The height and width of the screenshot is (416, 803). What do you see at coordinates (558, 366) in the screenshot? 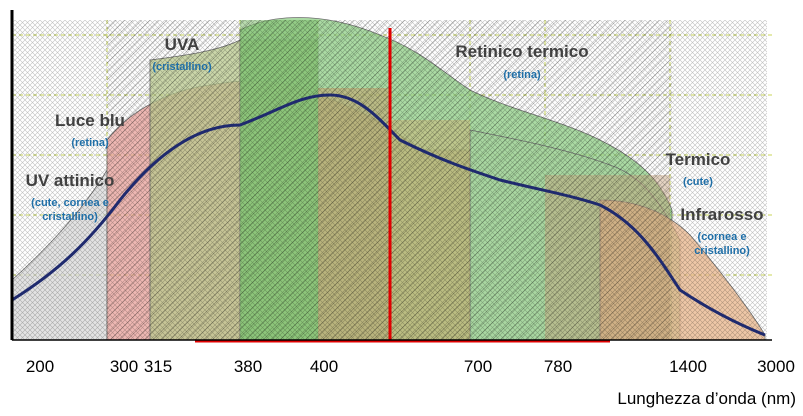
I see `x-tick-label: 780` at bounding box center [558, 366].